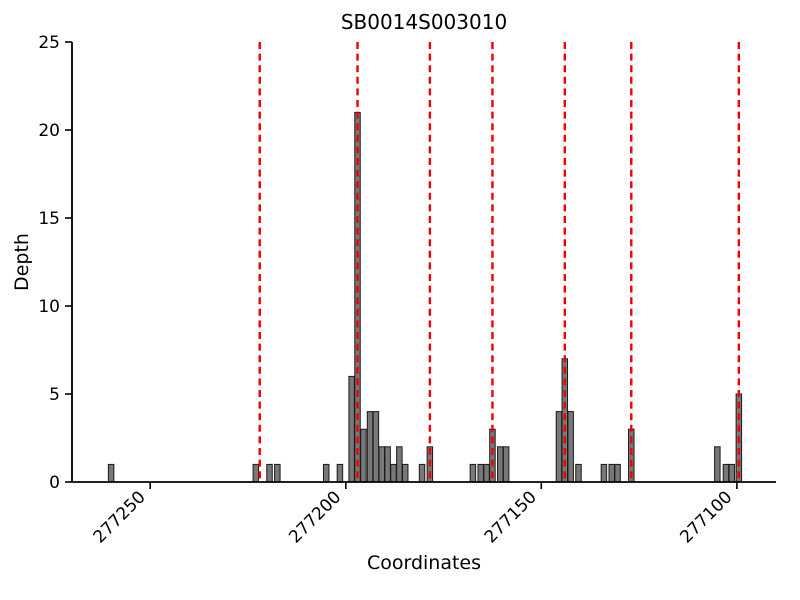  I want to click on y-tick-label: 5, so click(54, 395).